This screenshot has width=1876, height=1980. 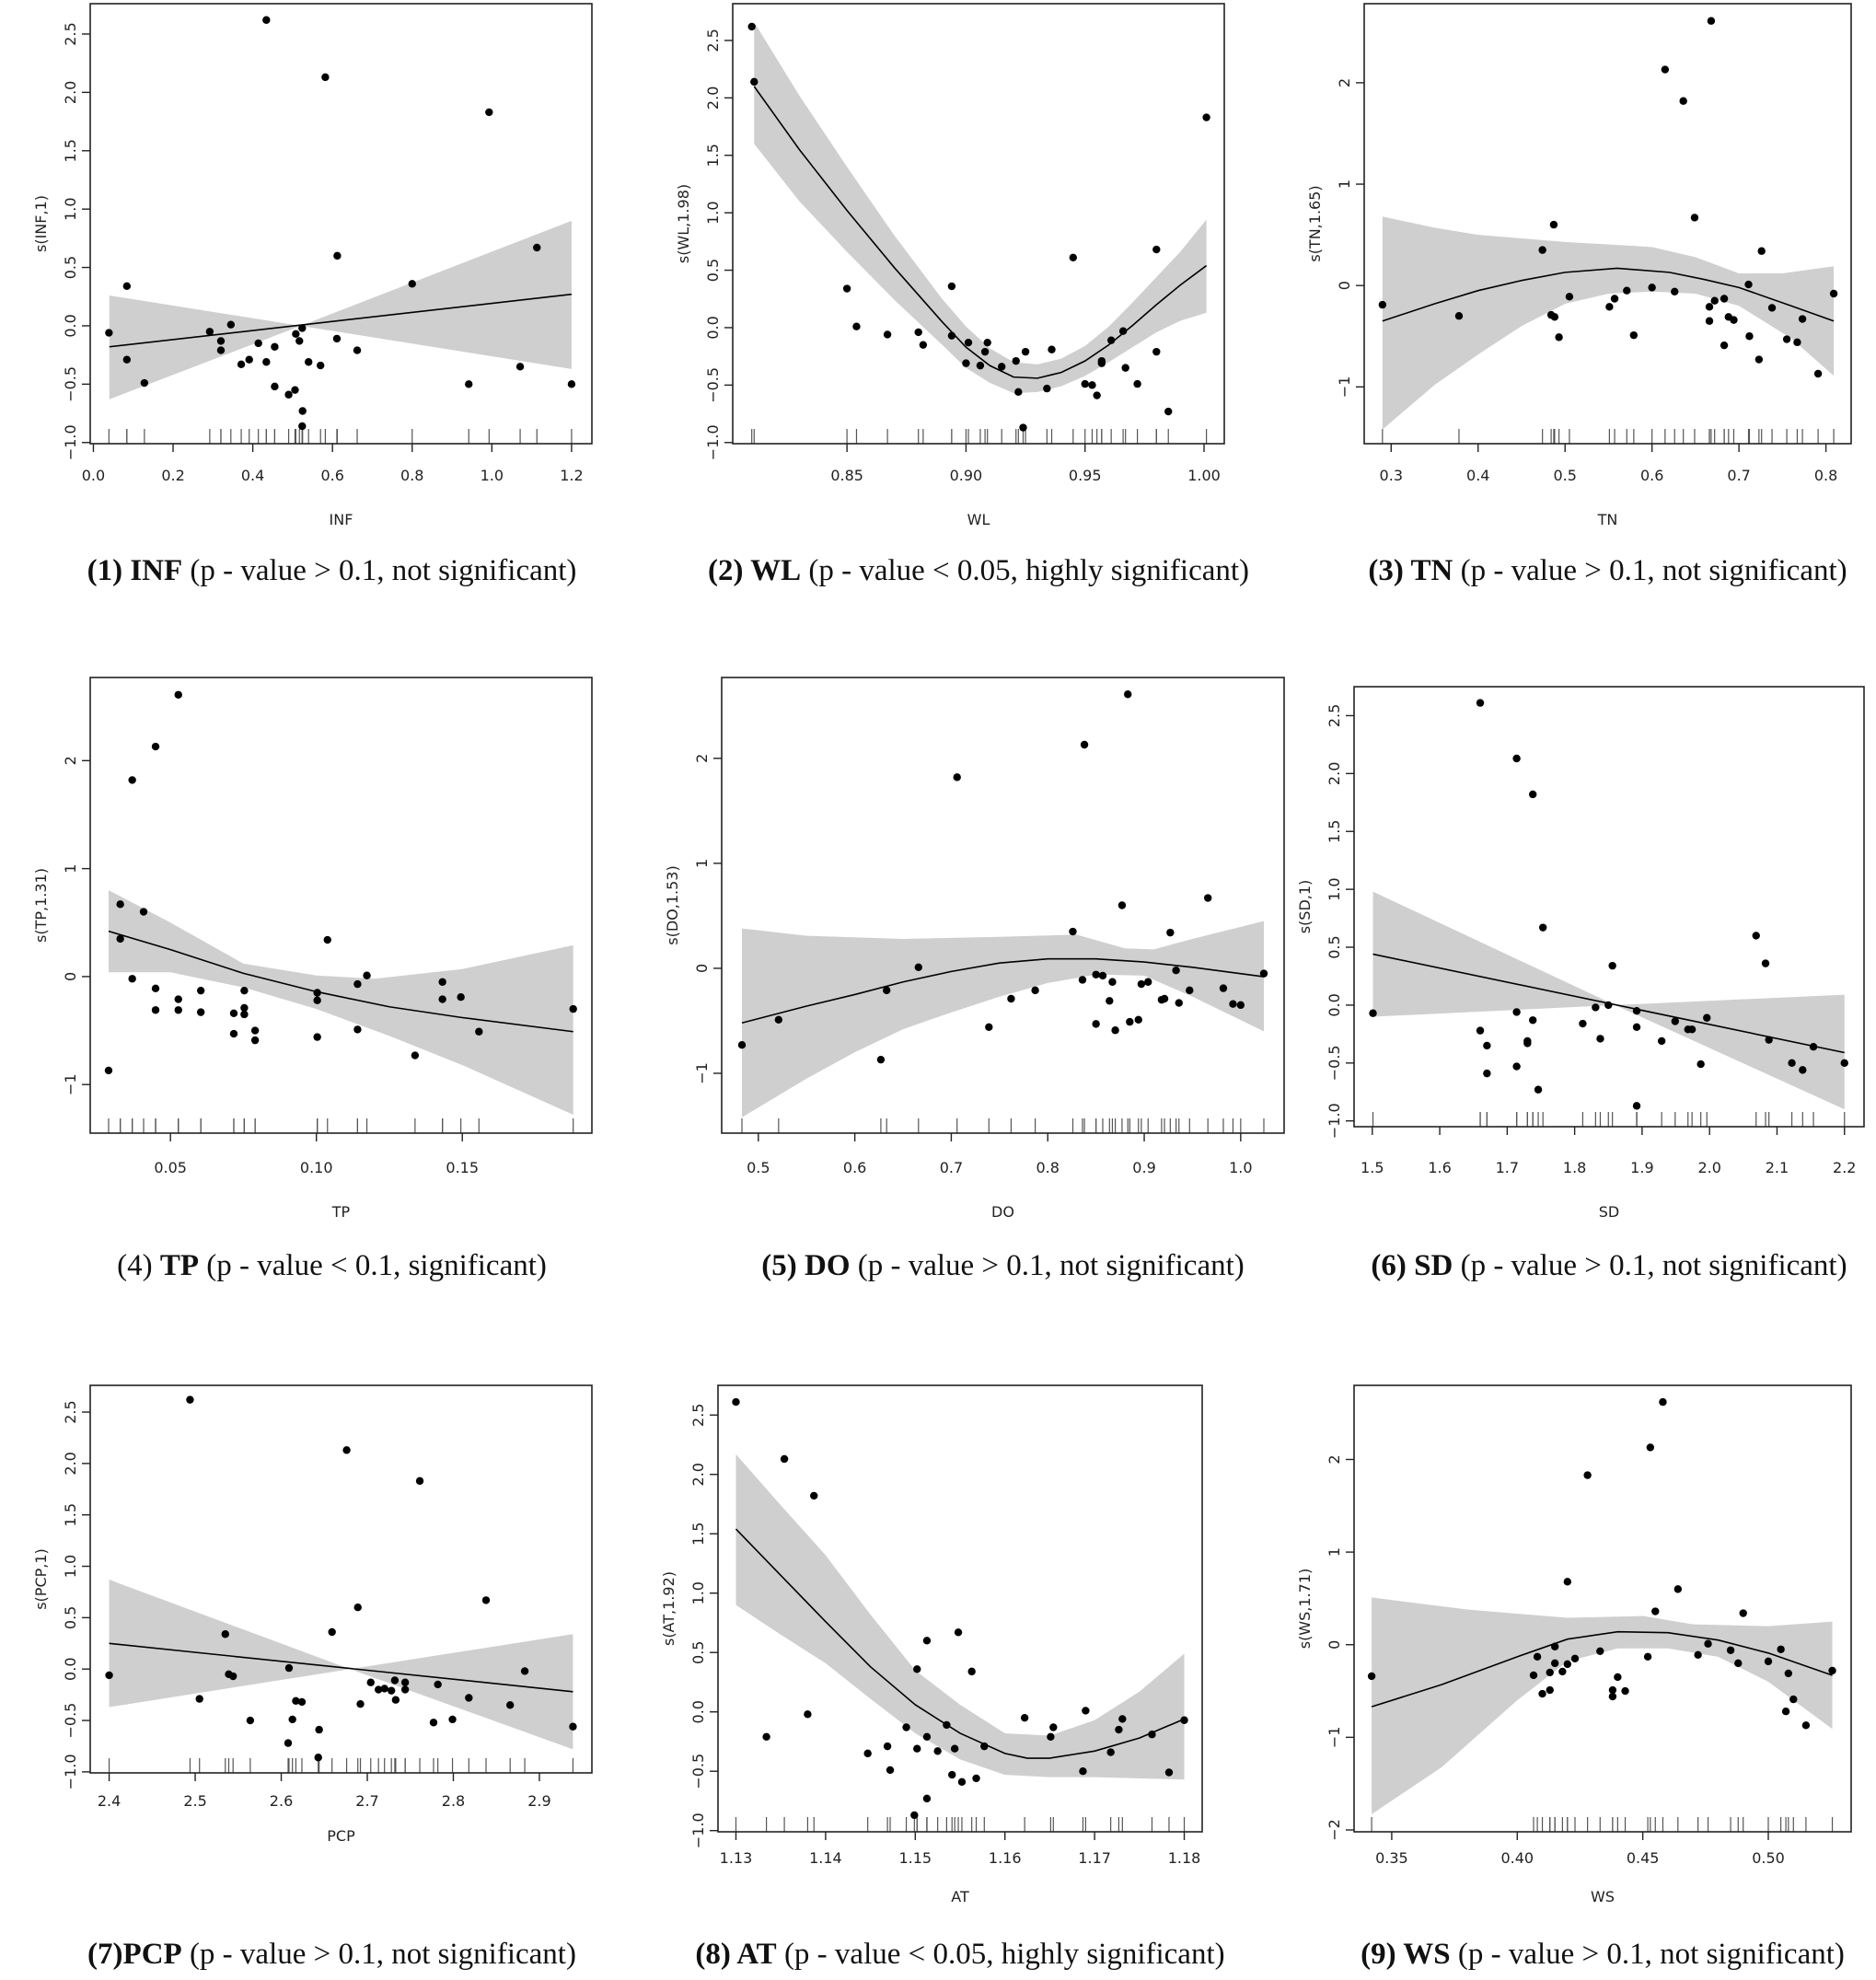 I want to click on x-tick-label: 0.15, so click(x=462, y=1167).